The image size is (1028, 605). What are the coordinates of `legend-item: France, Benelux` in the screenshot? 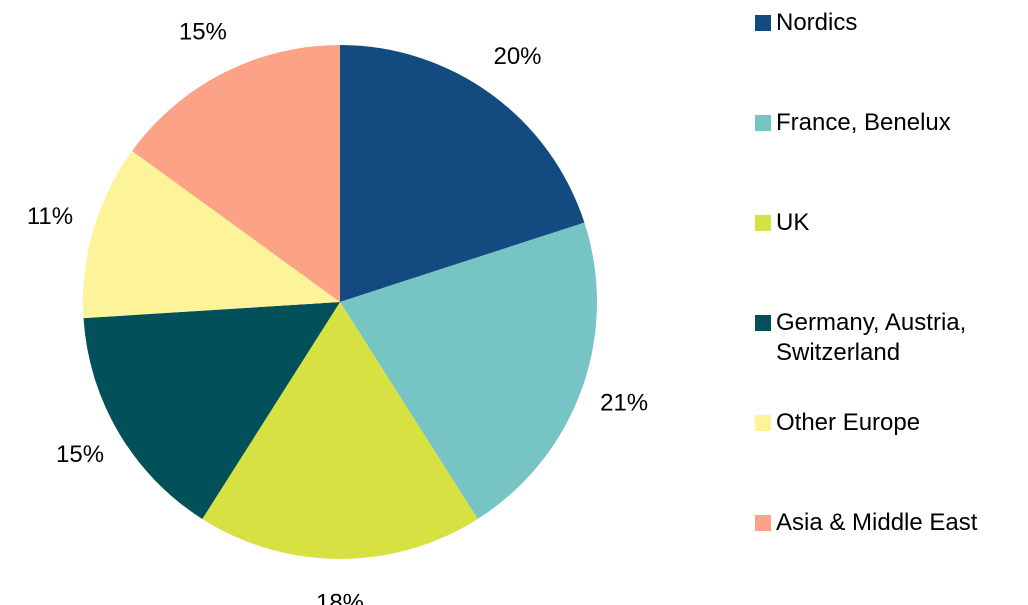 It's located at (890, 123).